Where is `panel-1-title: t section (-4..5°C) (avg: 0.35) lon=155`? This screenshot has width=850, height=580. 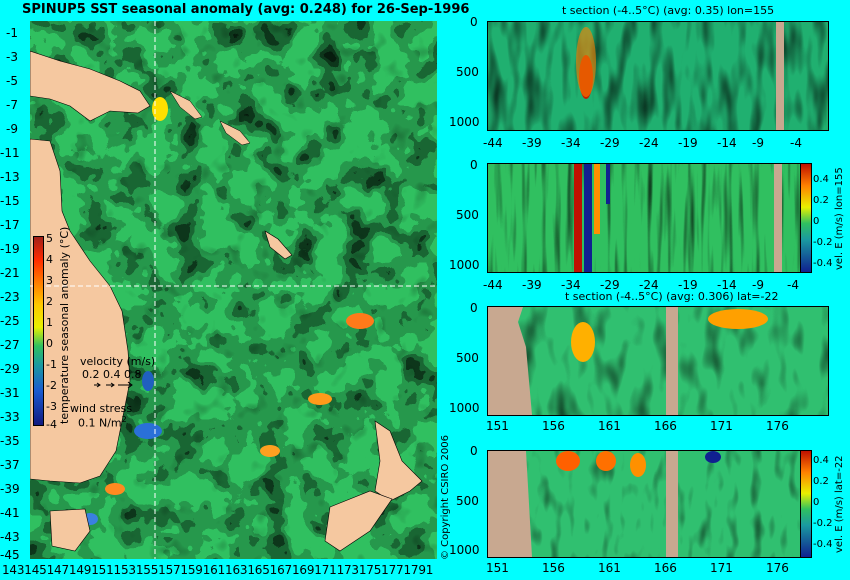
panel-1-title: t section (-4..5°C) (avg: 0.35) lon=155 is located at coordinates (668, 10).